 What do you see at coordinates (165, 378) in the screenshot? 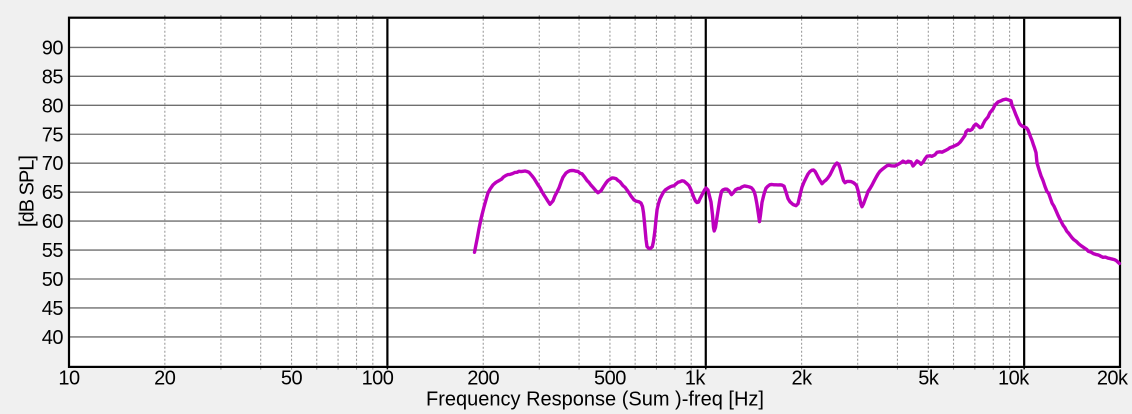
I see `svg-text: 20` at bounding box center [165, 378].